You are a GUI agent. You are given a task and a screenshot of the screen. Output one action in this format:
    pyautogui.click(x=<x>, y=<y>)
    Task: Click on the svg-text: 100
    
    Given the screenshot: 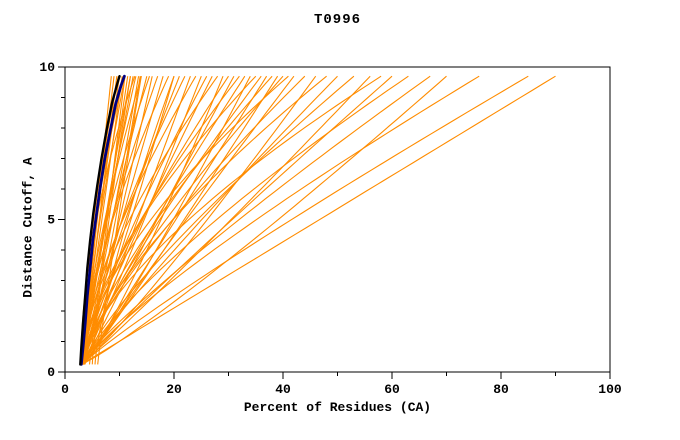 What is the action you would take?
    pyautogui.click(x=610, y=389)
    